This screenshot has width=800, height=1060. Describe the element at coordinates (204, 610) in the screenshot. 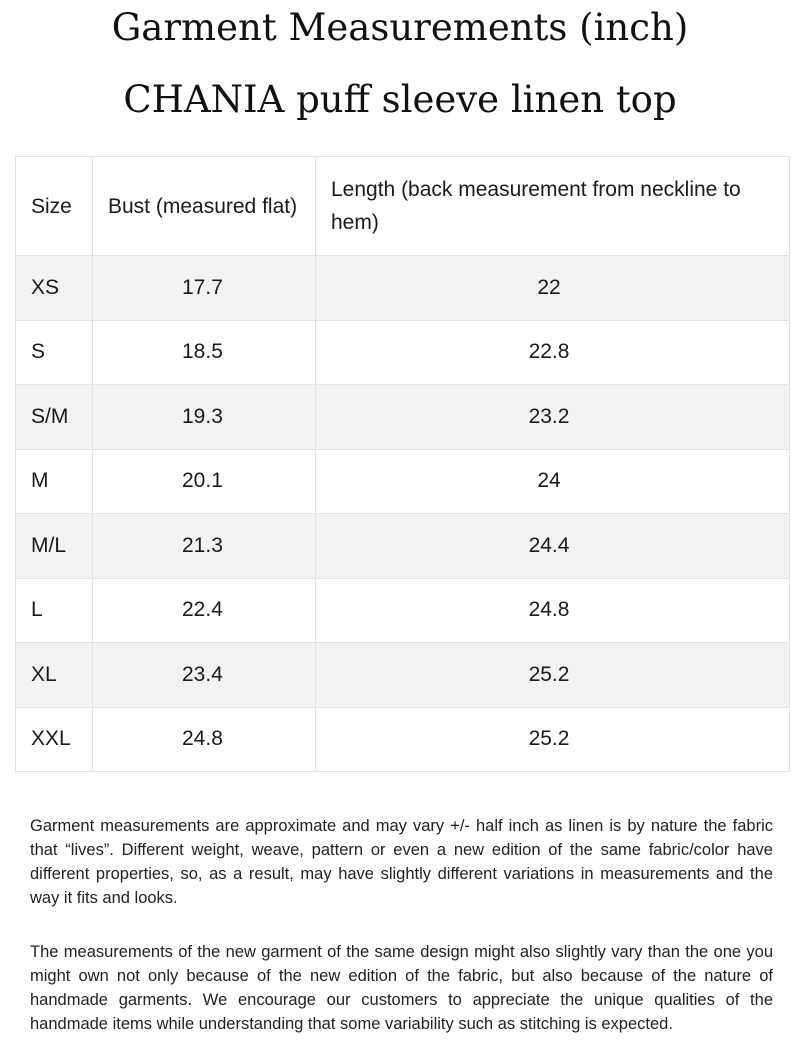

I see `bust-cell: 22.4` at that location.